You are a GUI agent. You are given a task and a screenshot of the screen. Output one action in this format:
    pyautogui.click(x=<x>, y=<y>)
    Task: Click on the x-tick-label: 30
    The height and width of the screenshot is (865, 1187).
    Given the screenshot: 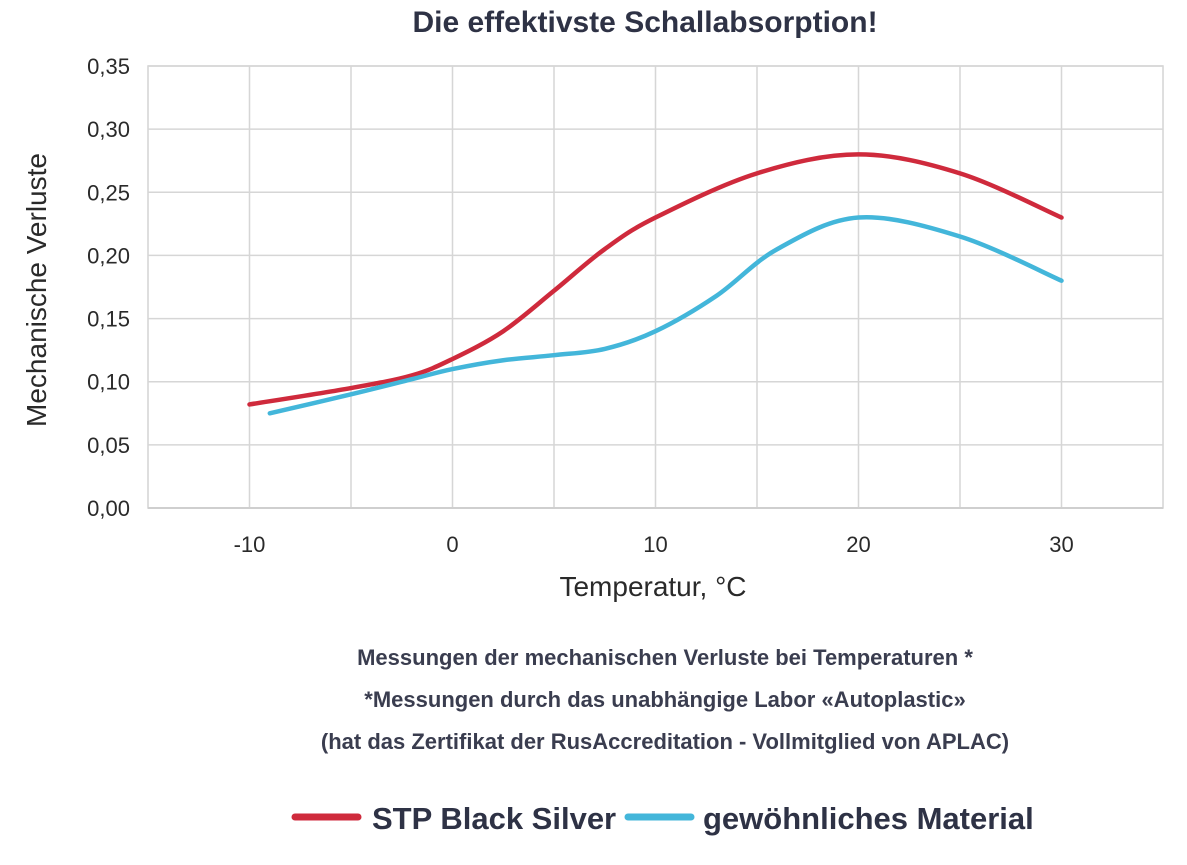 What is the action you would take?
    pyautogui.click(x=1061, y=544)
    